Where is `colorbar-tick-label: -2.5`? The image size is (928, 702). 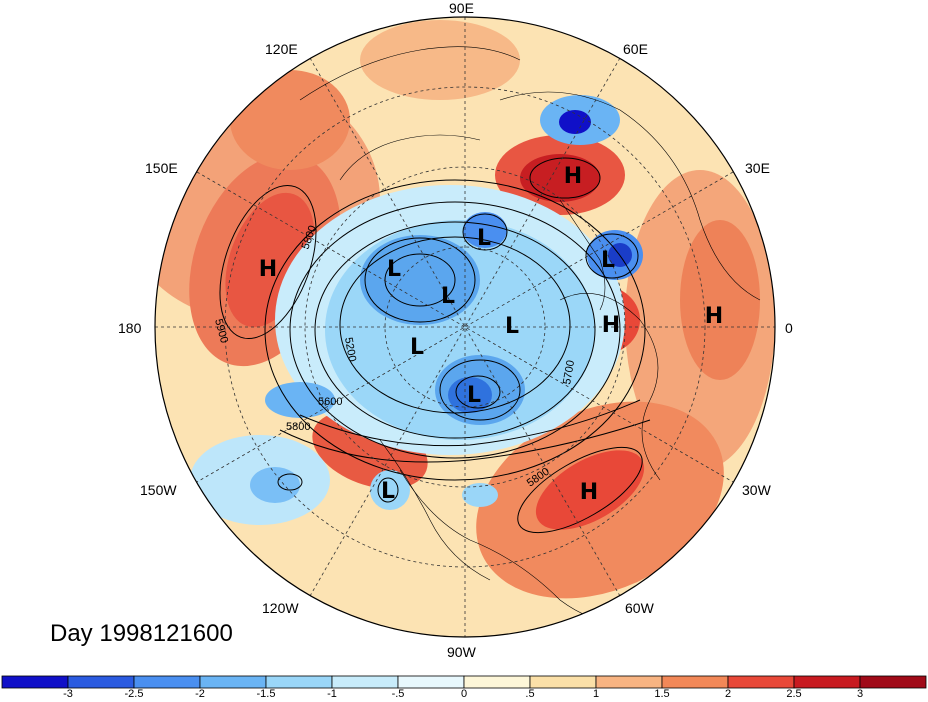
colorbar-tick-label: -2.5 is located at coordinates (134, 694).